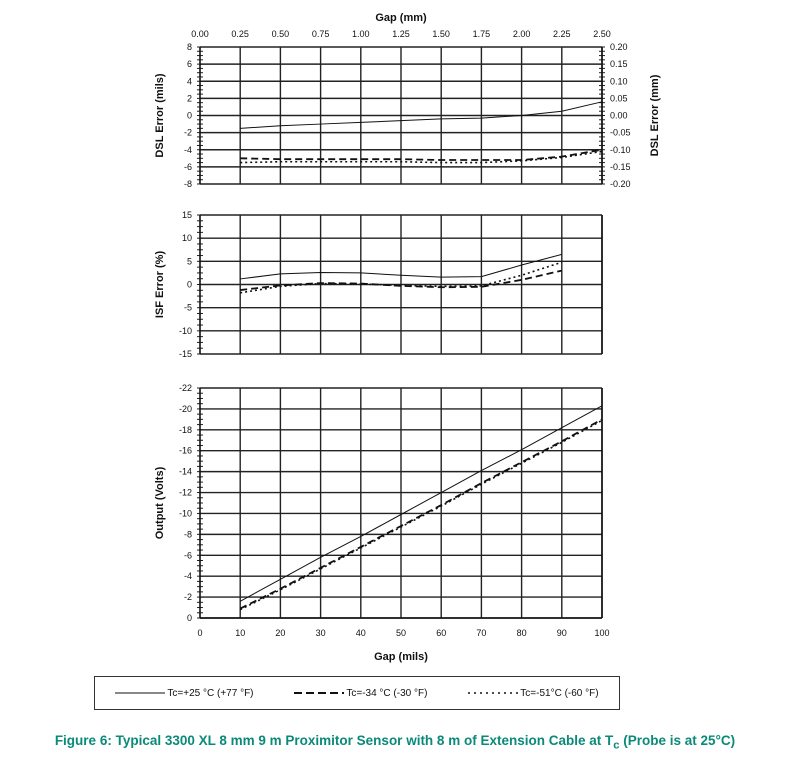  What do you see at coordinates (361, 34) in the screenshot?
I see `x2-tick-label: 1.00` at bounding box center [361, 34].